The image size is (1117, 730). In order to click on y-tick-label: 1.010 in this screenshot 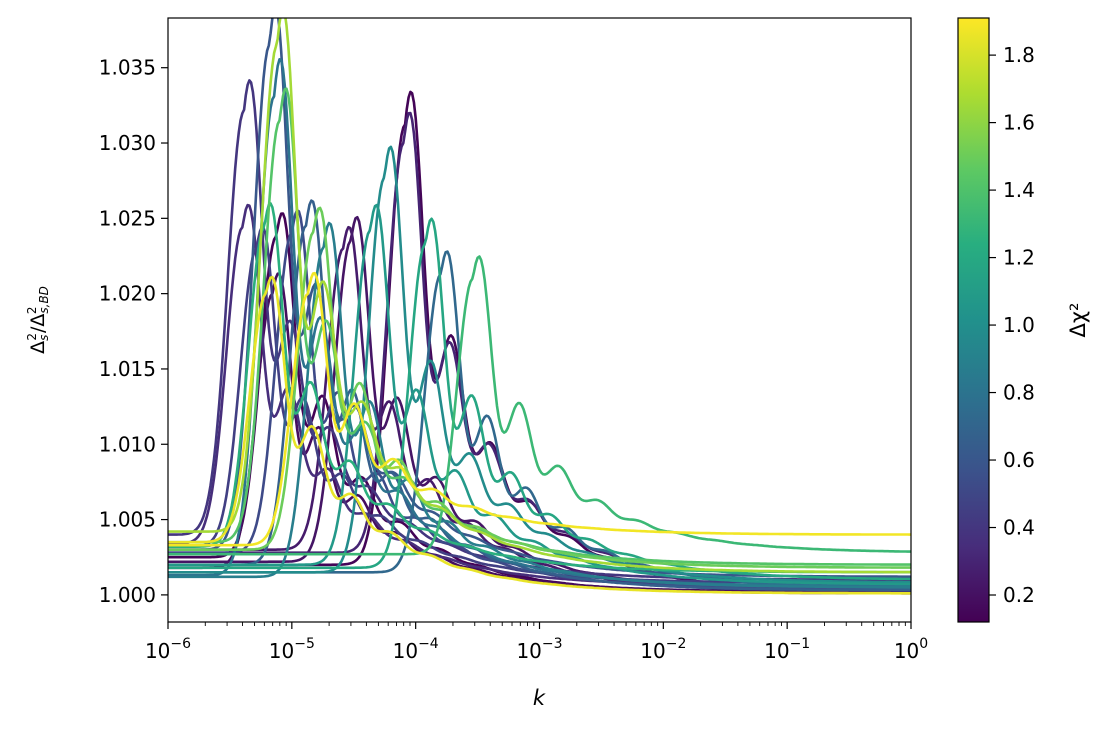, I will do `click(127, 444)`.